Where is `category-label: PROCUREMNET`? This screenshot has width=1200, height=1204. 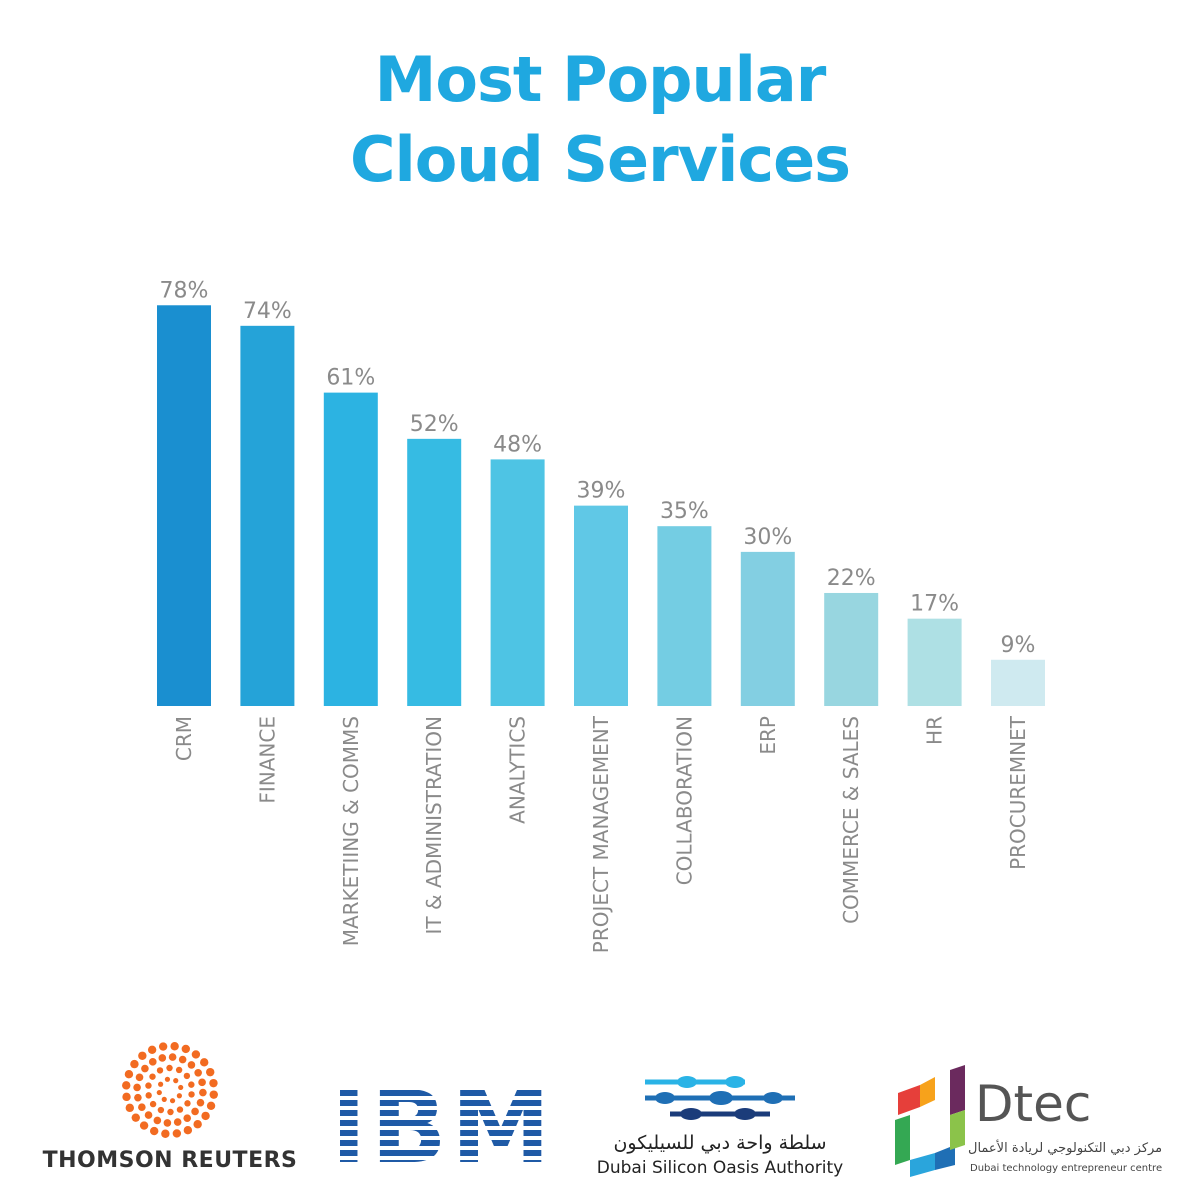 category-label: PROCUREMNET is located at coordinates (1018, 792).